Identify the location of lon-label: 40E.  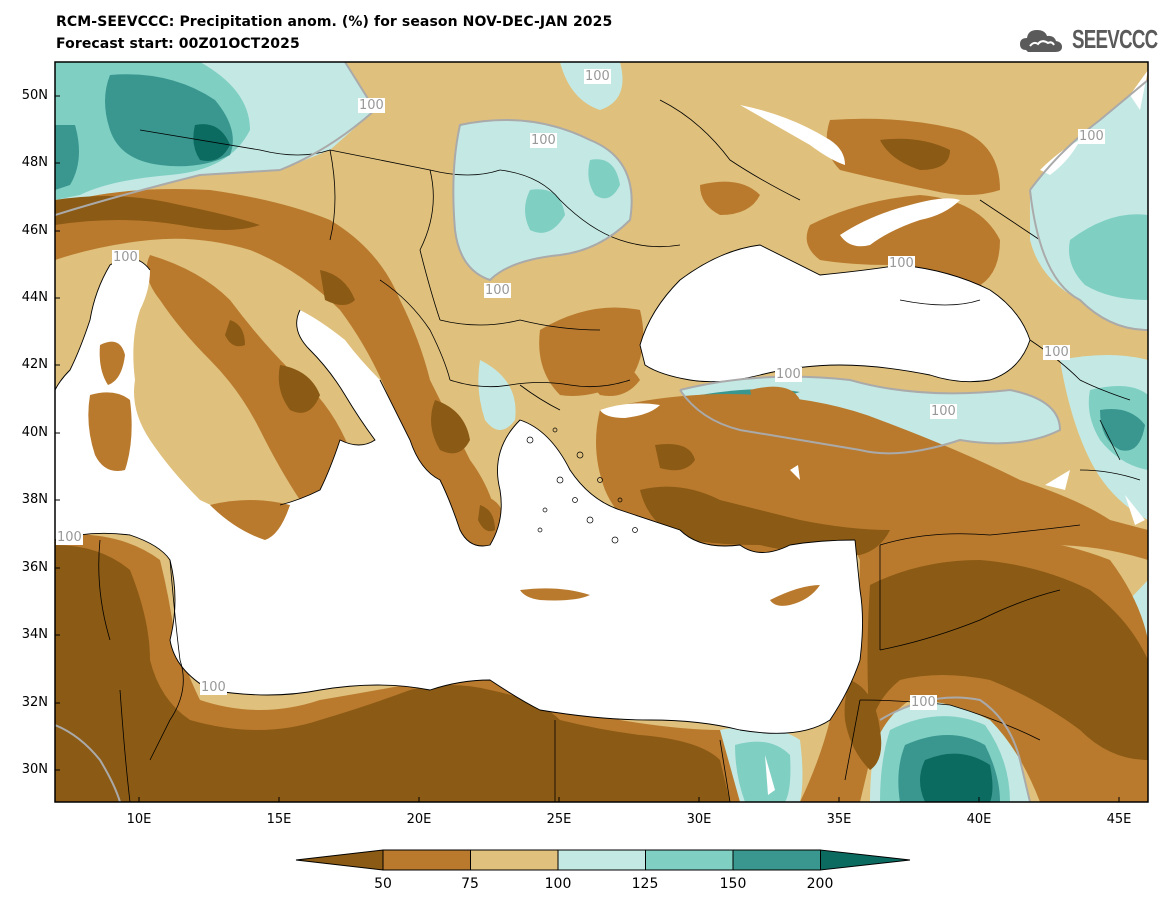
(979, 819).